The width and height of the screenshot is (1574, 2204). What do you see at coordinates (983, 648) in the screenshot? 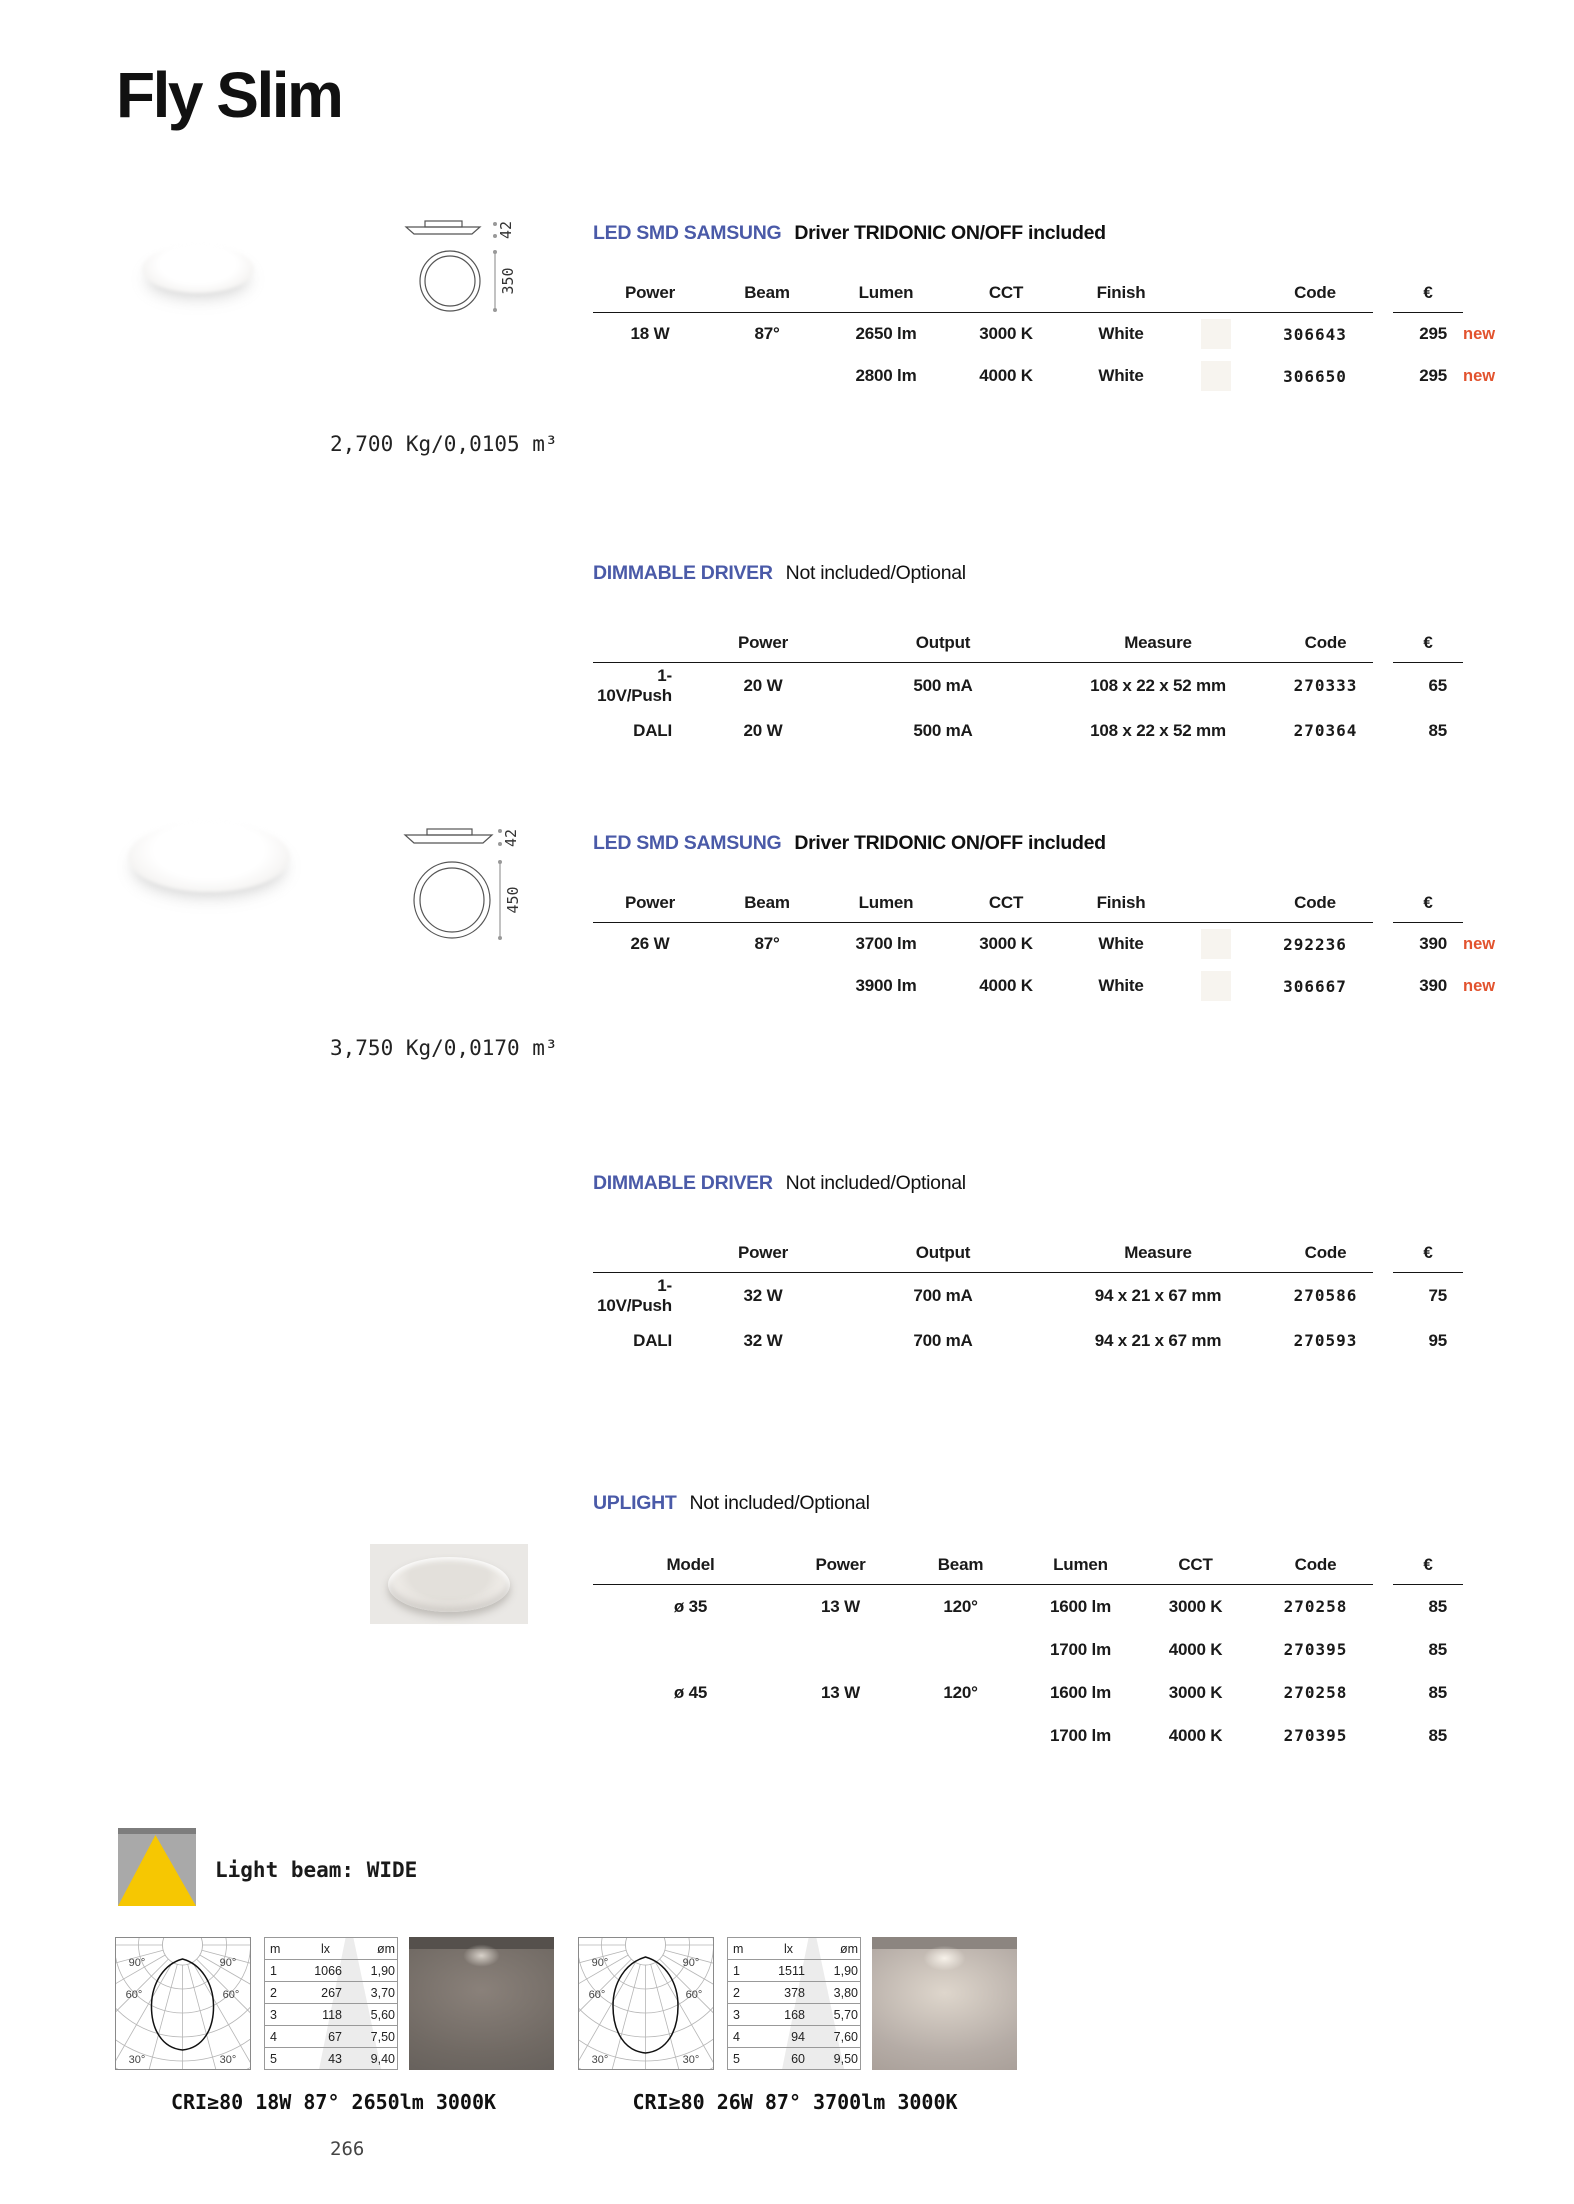
I see `table-header-row: Power Output Measure Code` at bounding box center [983, 648].